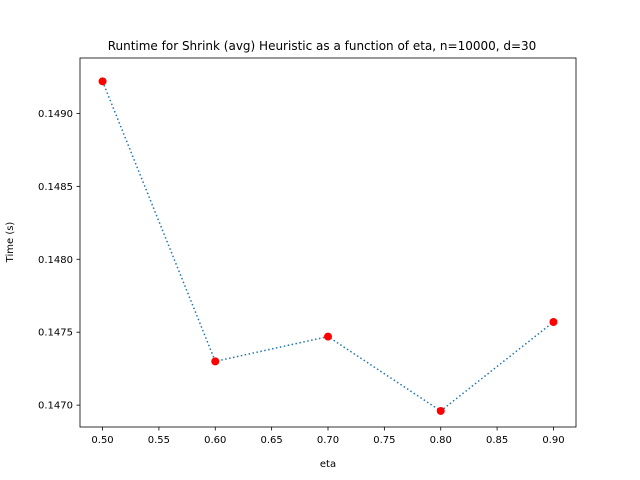  What do you see at coordinates (159, 440) in the screenshot?
I see `x-tick-label: 0.55` at bounding box center [159, 440].